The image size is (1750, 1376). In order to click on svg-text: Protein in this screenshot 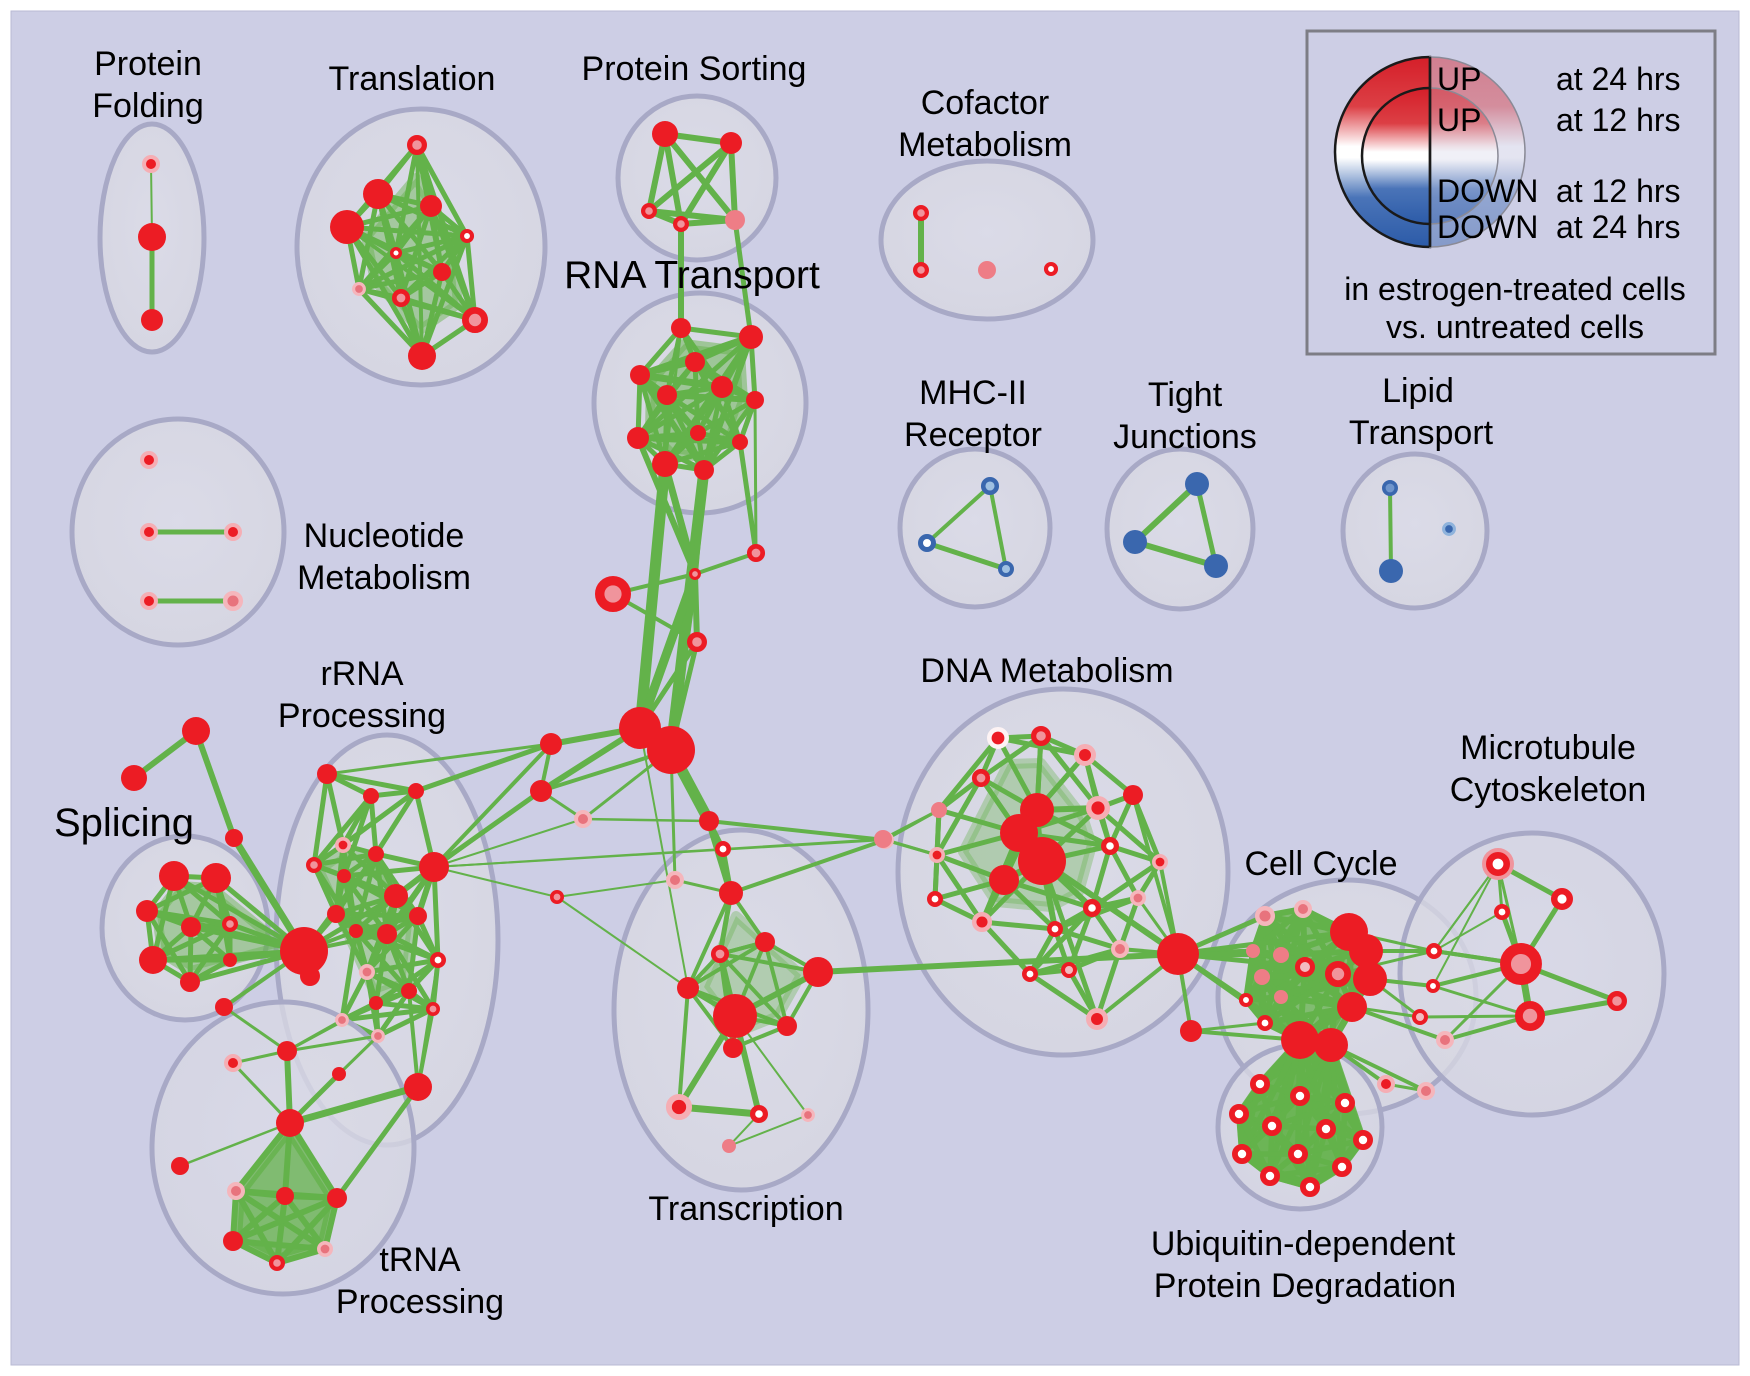, I will do `click(148, 64)`.